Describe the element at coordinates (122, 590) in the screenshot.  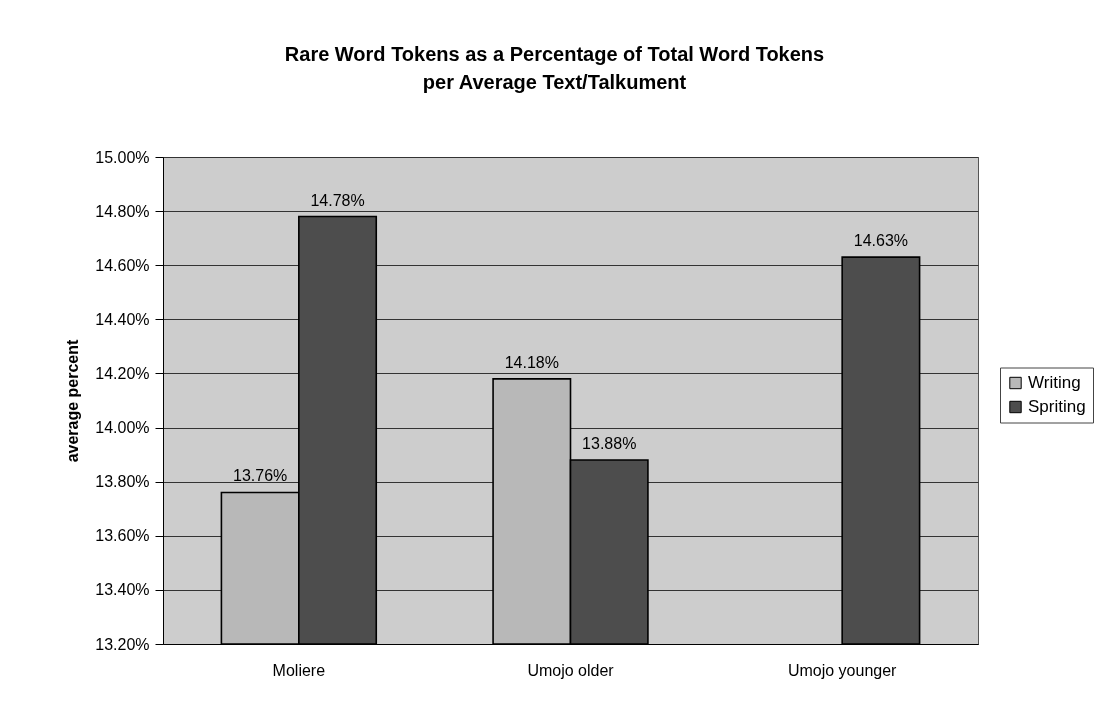
I see `y-tick-label: 13.40%` at that location.